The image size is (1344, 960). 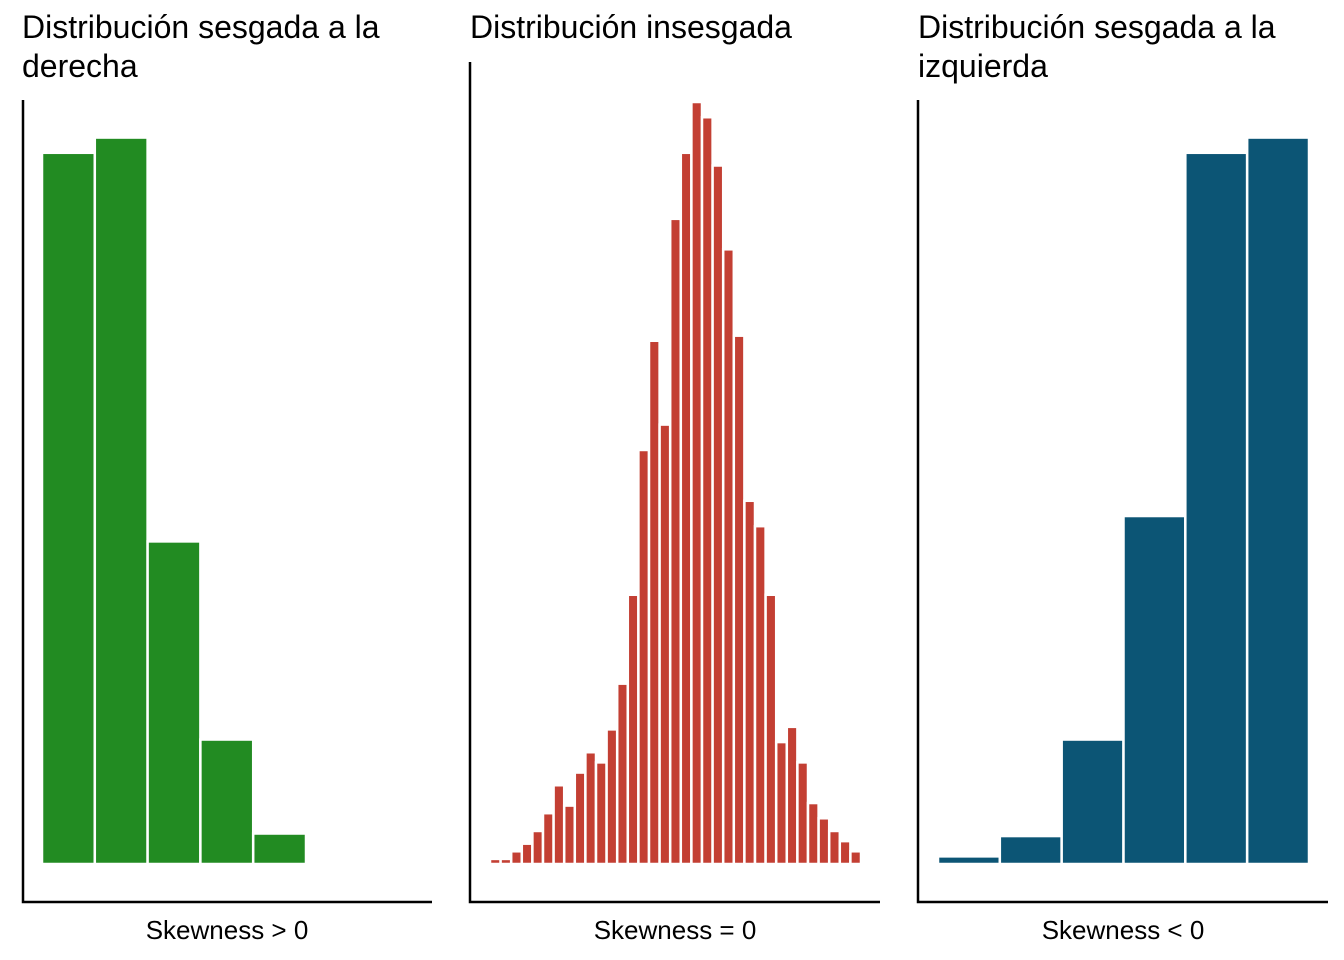 What do you see at coordinates (675, 930) in the screenshot?
I see `x-axis-label: Skewness = 0` at bounding box center [675, 930].